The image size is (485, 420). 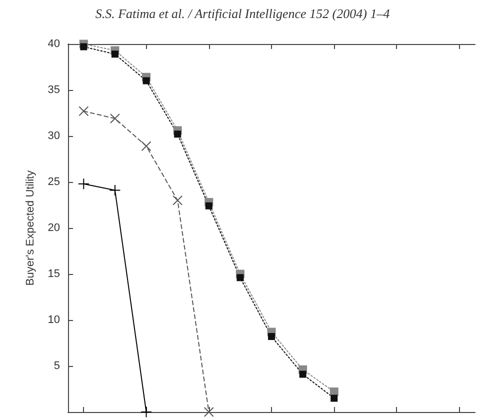 I want to click on y-tick-label: 5, so click(x=57, y=366).